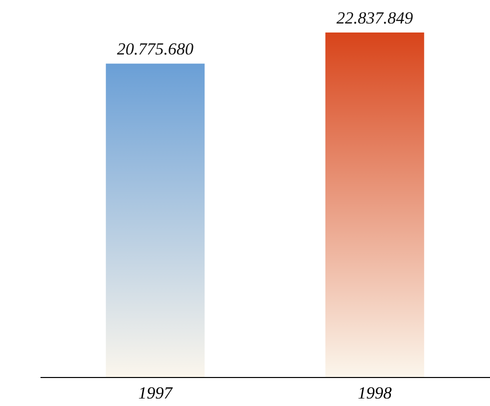 The height and width of the screenshot is (406, 490). Describe the element at coordinates (375, 393) in the screenshot. I see `x-tick-label: 1998` at that location.